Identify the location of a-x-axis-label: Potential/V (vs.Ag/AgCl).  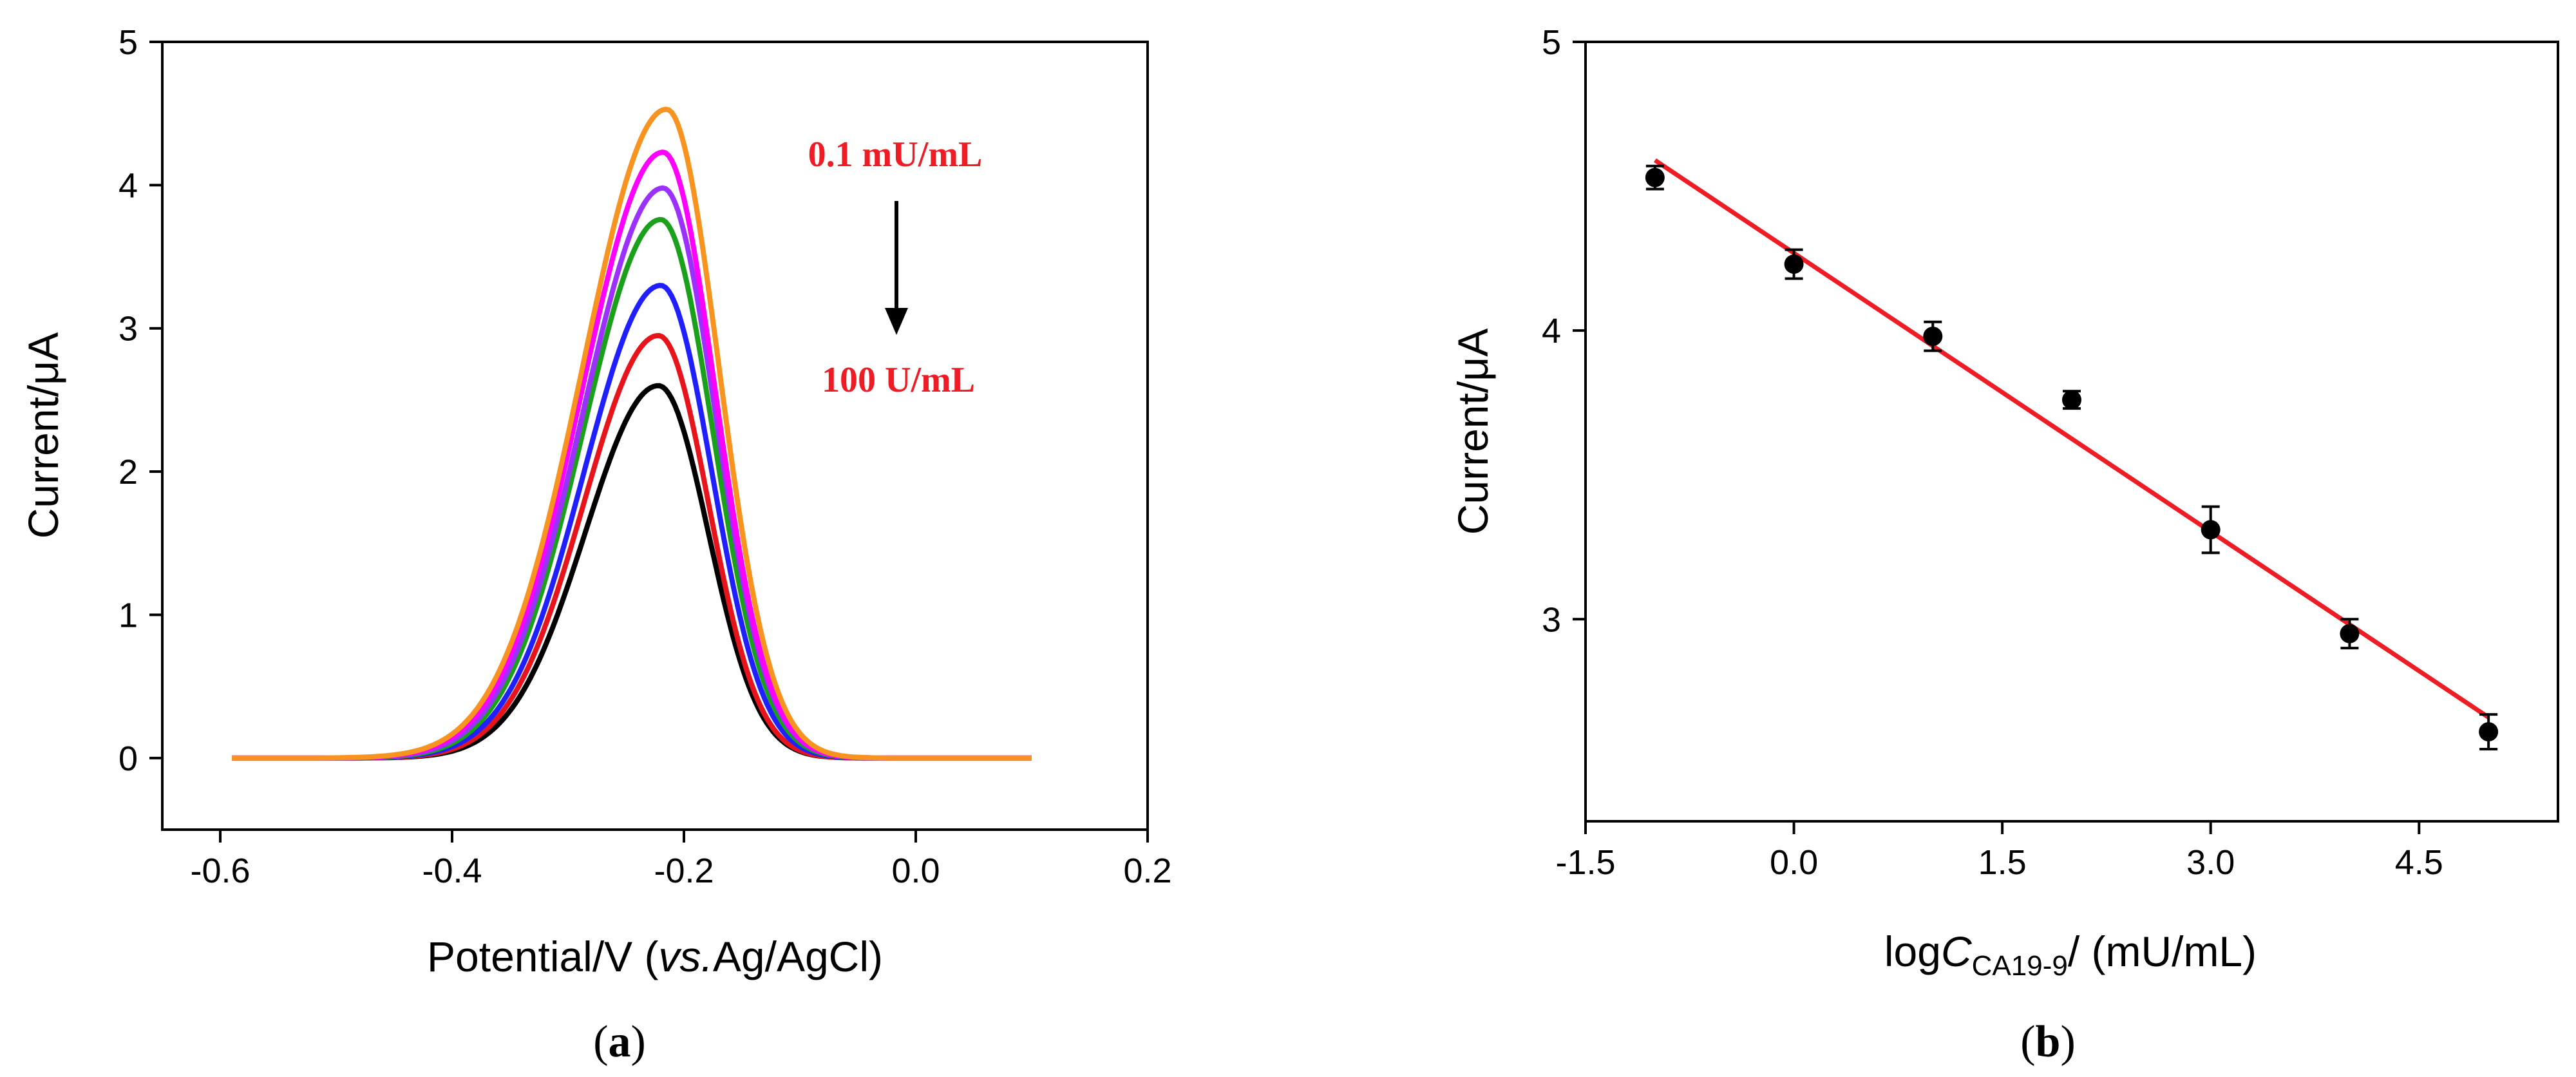
(655, 956).